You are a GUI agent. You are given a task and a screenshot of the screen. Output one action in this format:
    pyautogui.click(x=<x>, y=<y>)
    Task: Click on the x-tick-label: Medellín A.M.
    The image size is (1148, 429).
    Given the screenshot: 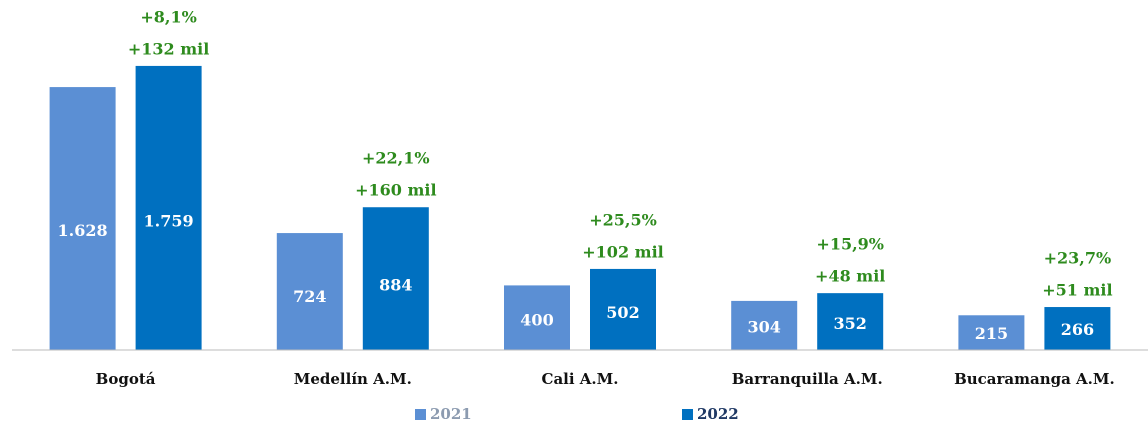 What is the action you would take?
    pyautogui.click(x=353, y=379)
    